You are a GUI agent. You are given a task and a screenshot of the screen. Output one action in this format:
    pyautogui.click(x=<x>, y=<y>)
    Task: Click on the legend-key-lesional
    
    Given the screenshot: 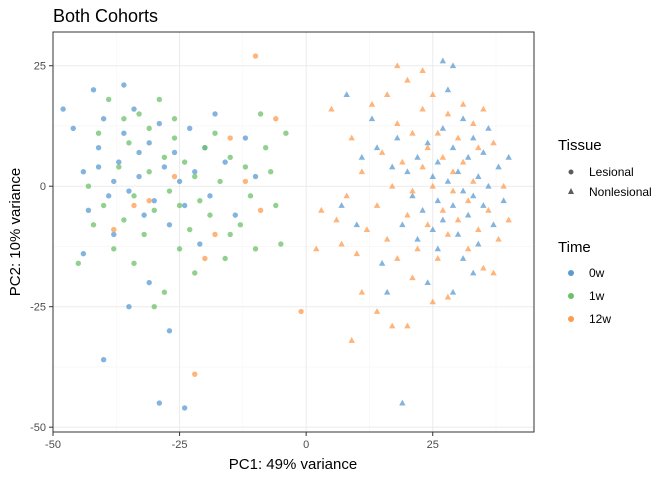 What is the action you would take?
    pyautogui.click(x=571, y=172)
    